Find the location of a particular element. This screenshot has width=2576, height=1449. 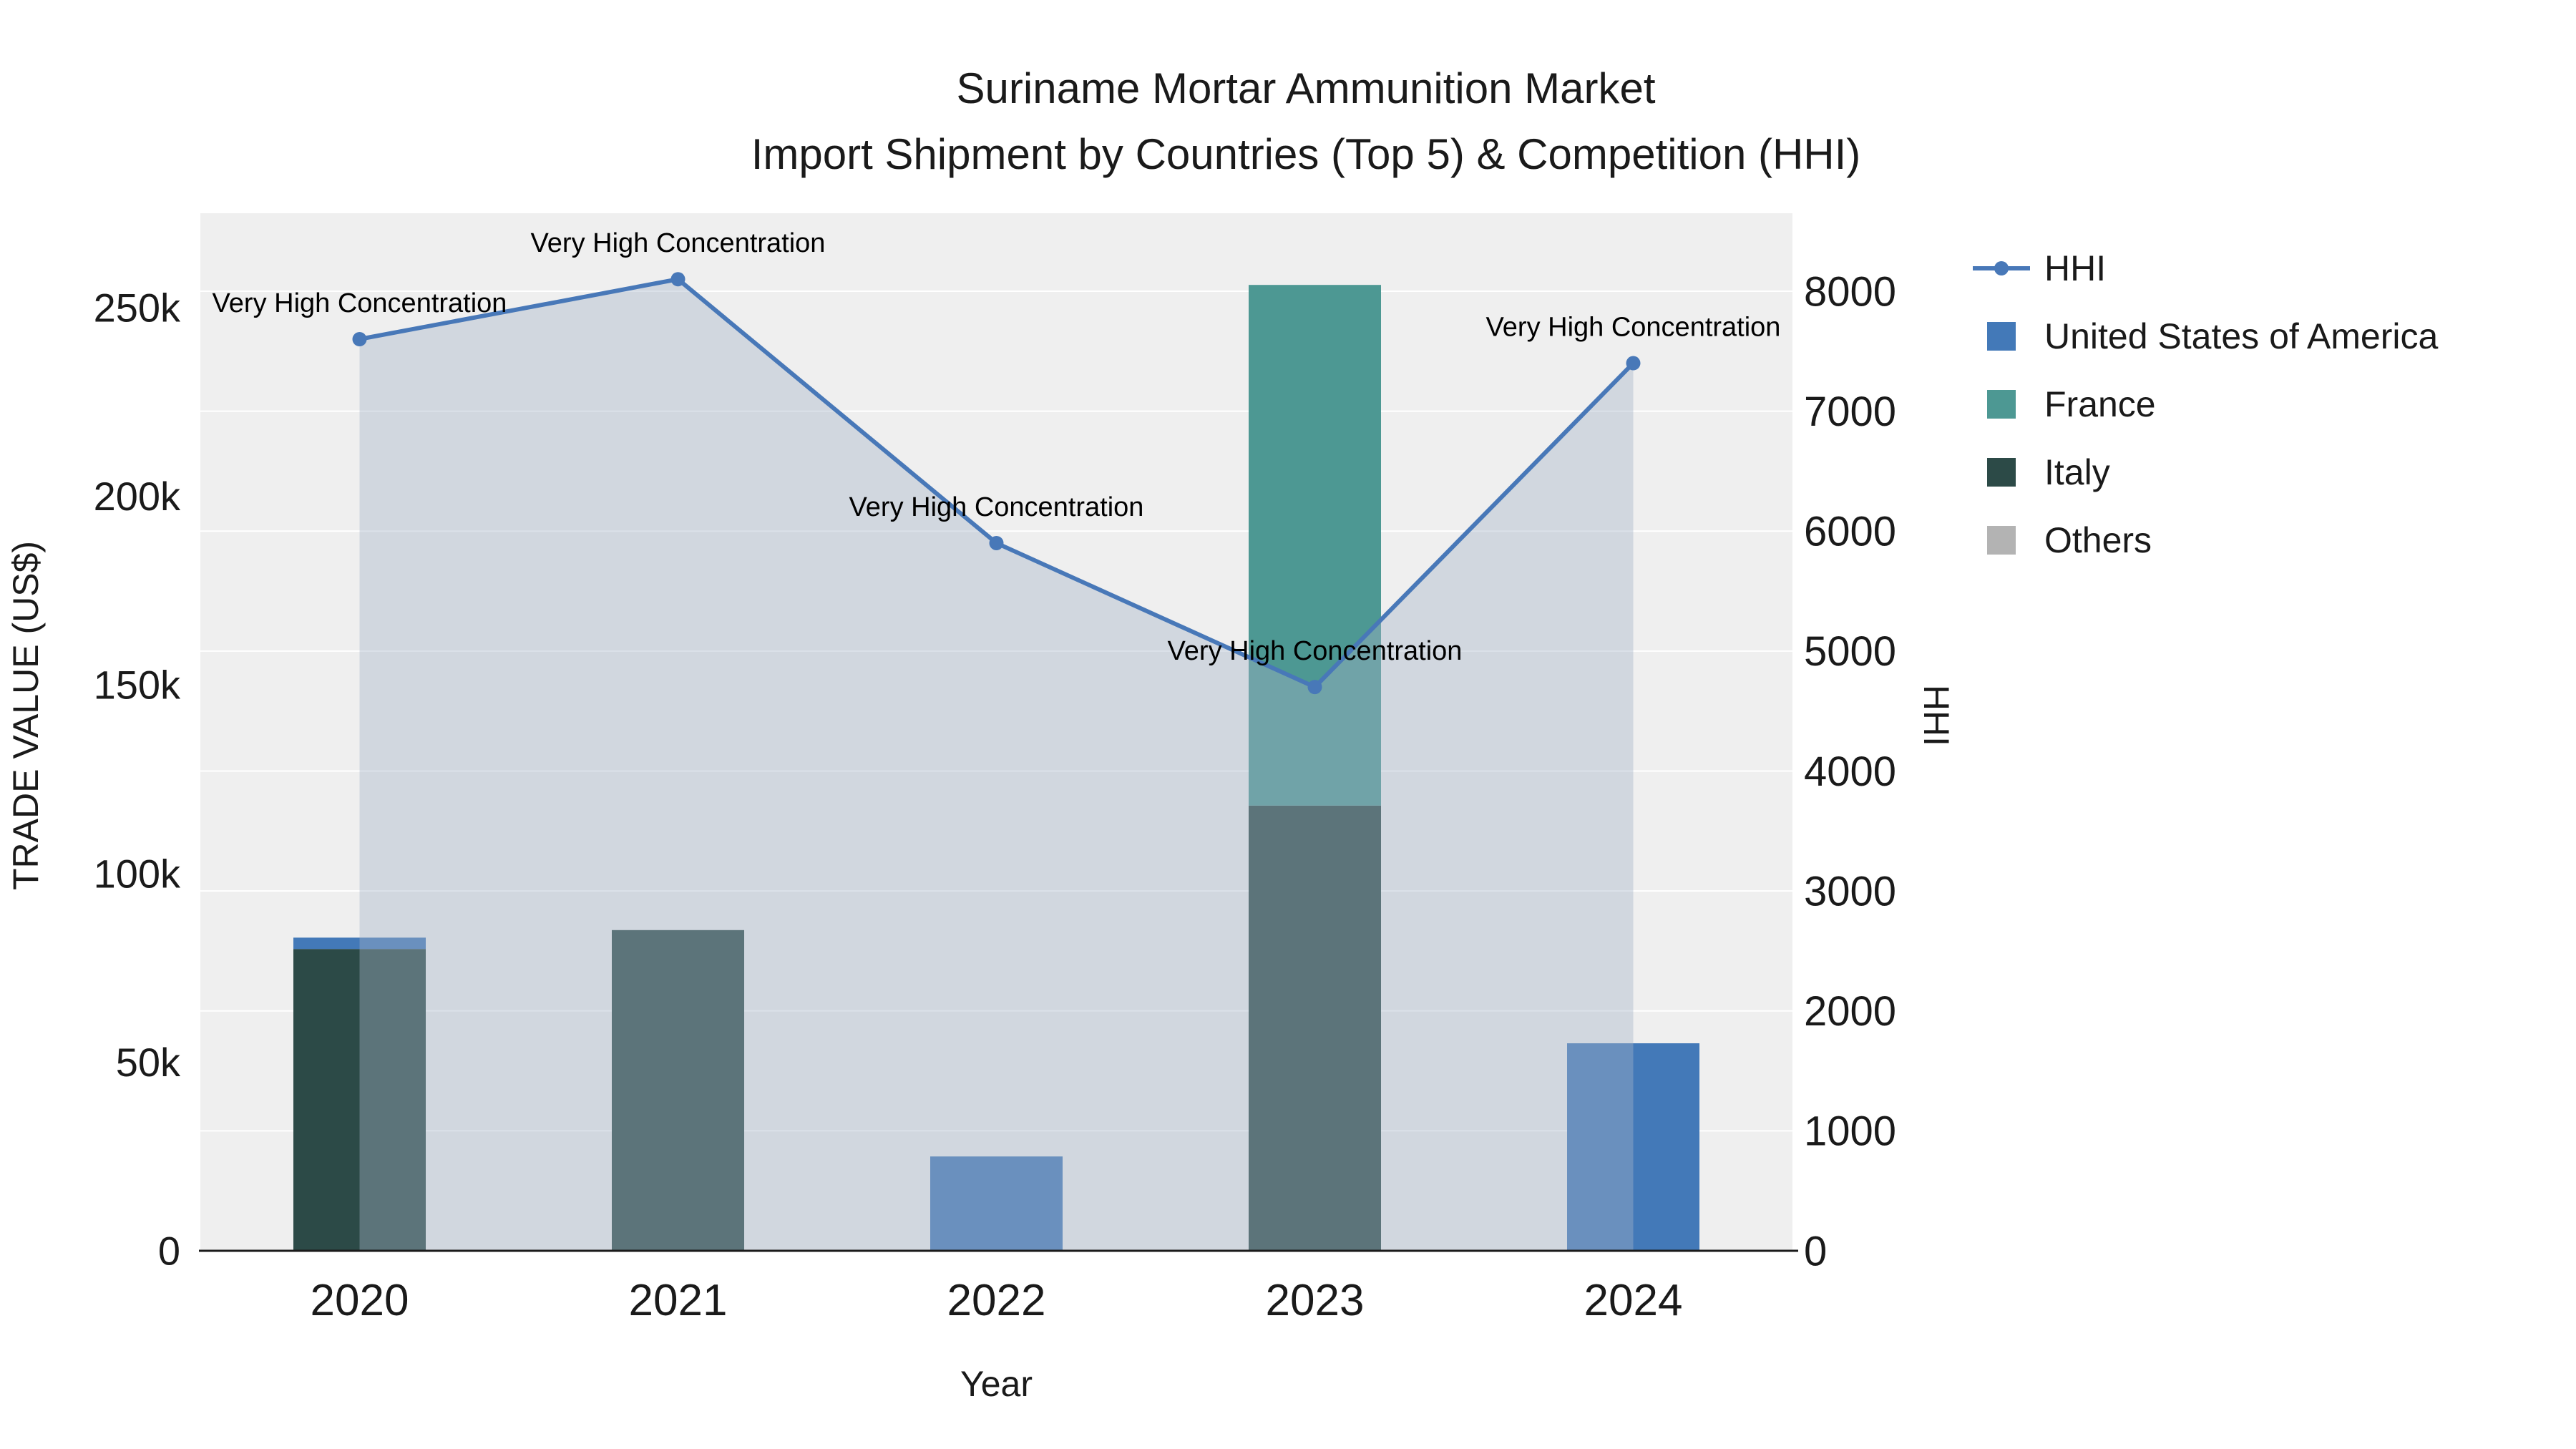

legend-label: Others is located at coordinates (2098, 539).